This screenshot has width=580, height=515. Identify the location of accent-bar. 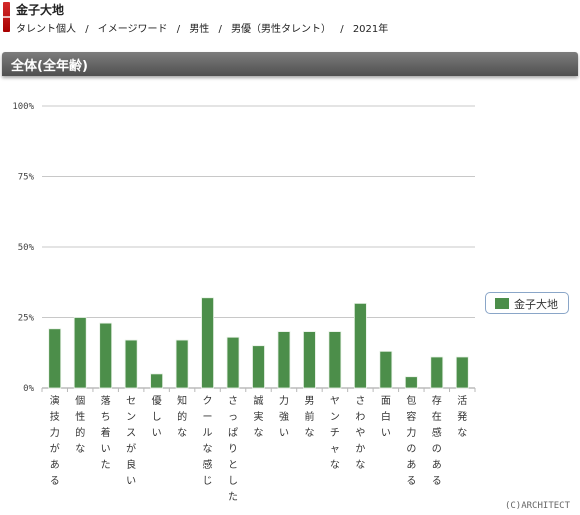
(6, 17).